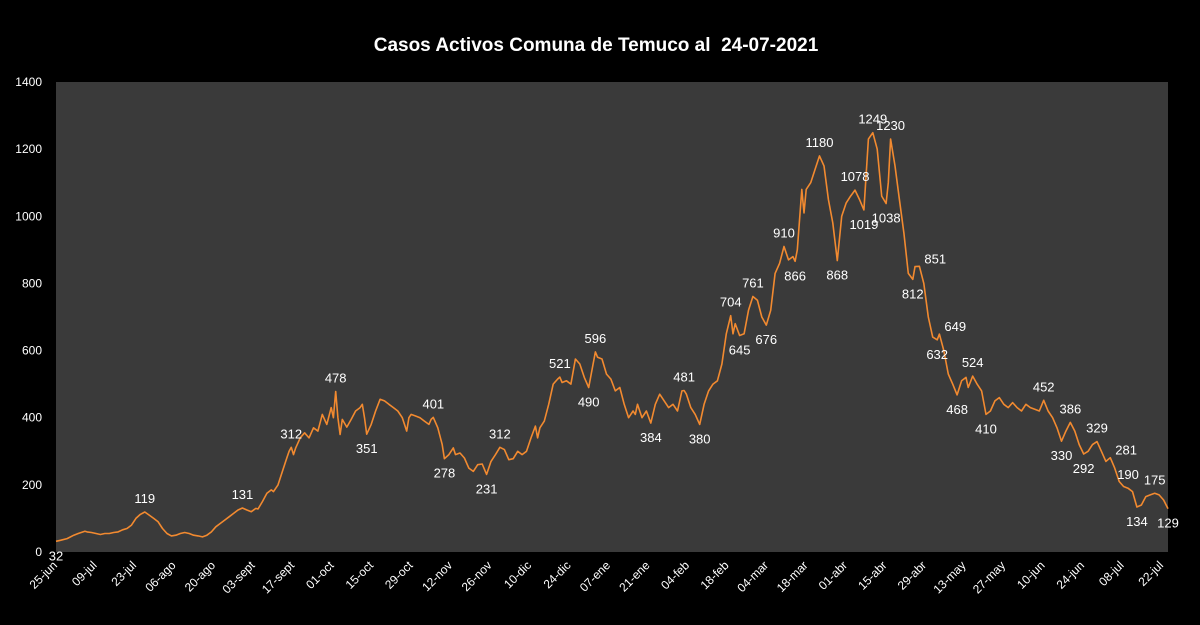  Describe the element at coordinates (957, 409) in the screenshot. I see `data-label: 468` at that location.